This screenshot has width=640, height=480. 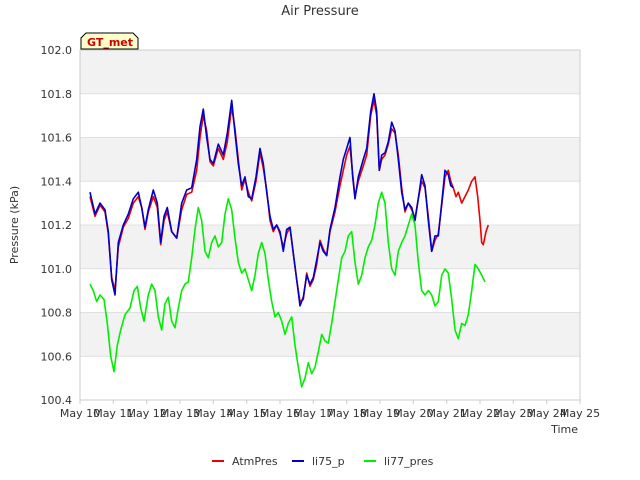 What do you see at coordinates (328, 461) in the screenshot?
I see `legend-label: li75_p` at bounding box center [328, 461].